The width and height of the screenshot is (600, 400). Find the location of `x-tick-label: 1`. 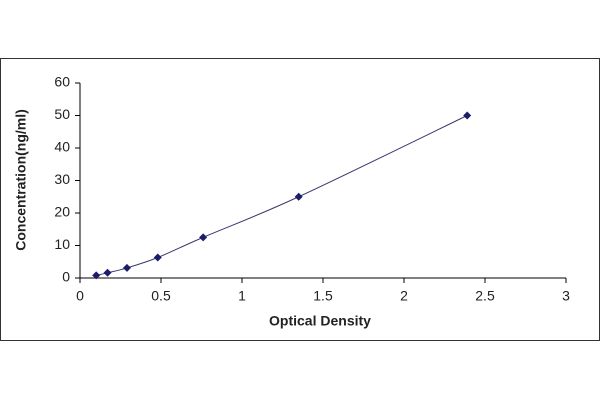

x-tick-label: 1 is located at coordinates (242, 296).